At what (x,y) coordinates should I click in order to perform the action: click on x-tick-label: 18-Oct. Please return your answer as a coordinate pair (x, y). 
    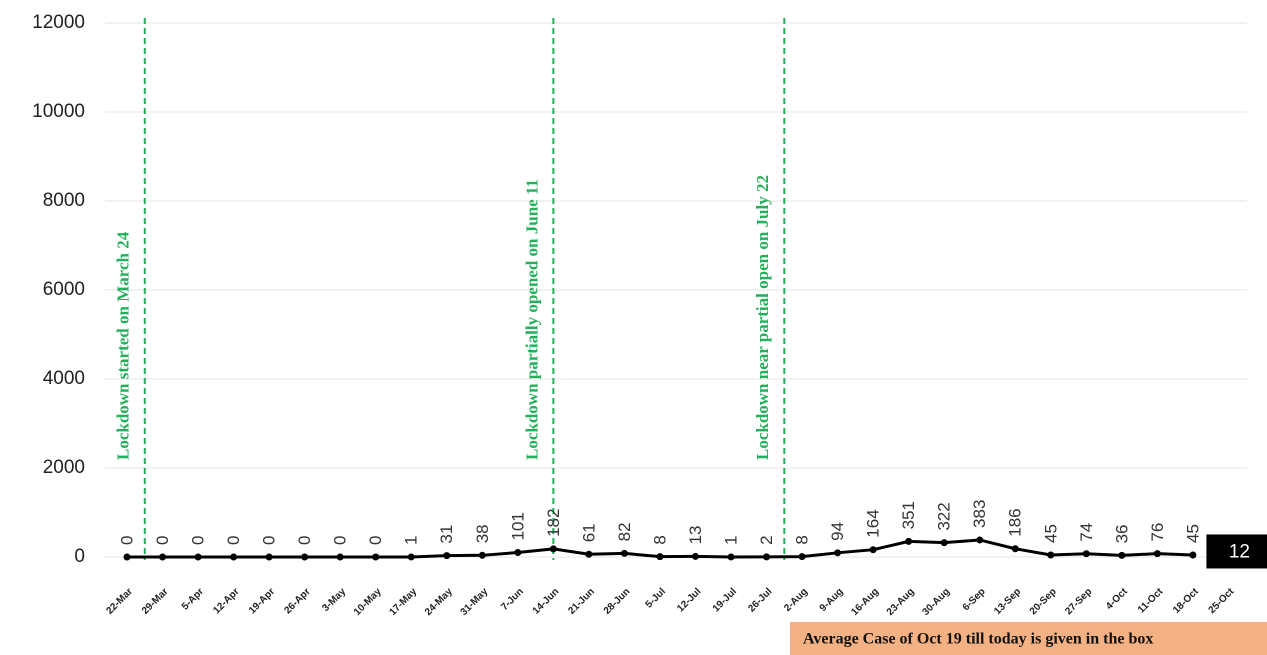
    Looking at the image, I should click on (1186, 601).